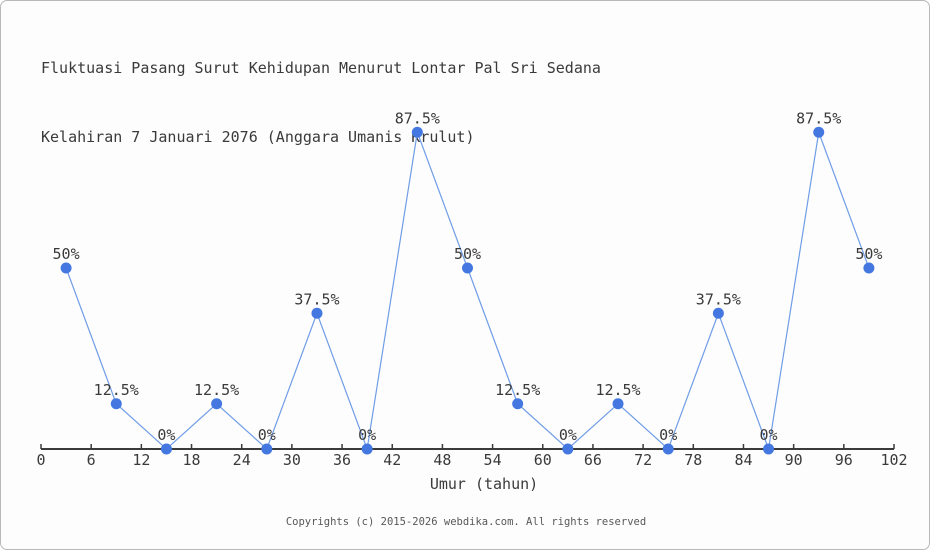  What do you see at coordinates (141, 460) in the screenshot?
I see `x-tick-label: 12` at bounding box center [141, 460].